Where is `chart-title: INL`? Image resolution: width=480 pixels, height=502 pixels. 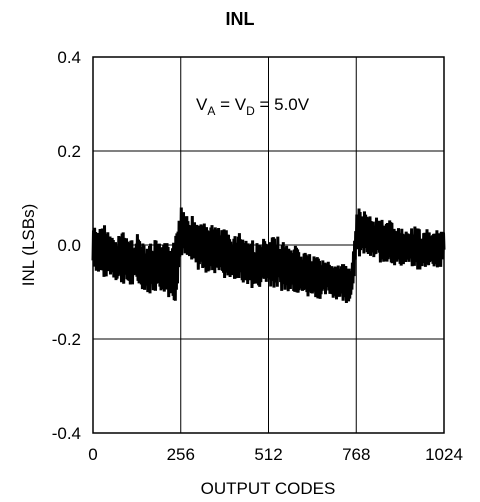 chart-title: INL is located at coordinates (240, 19).